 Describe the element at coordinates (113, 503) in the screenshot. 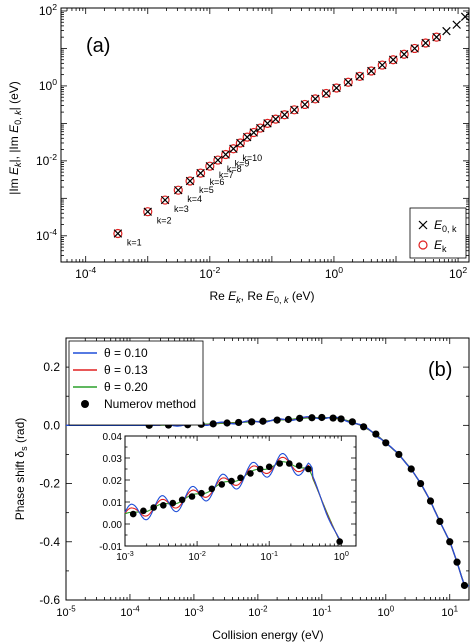

I see `inset-y-tick-label: 0.01` at that location.